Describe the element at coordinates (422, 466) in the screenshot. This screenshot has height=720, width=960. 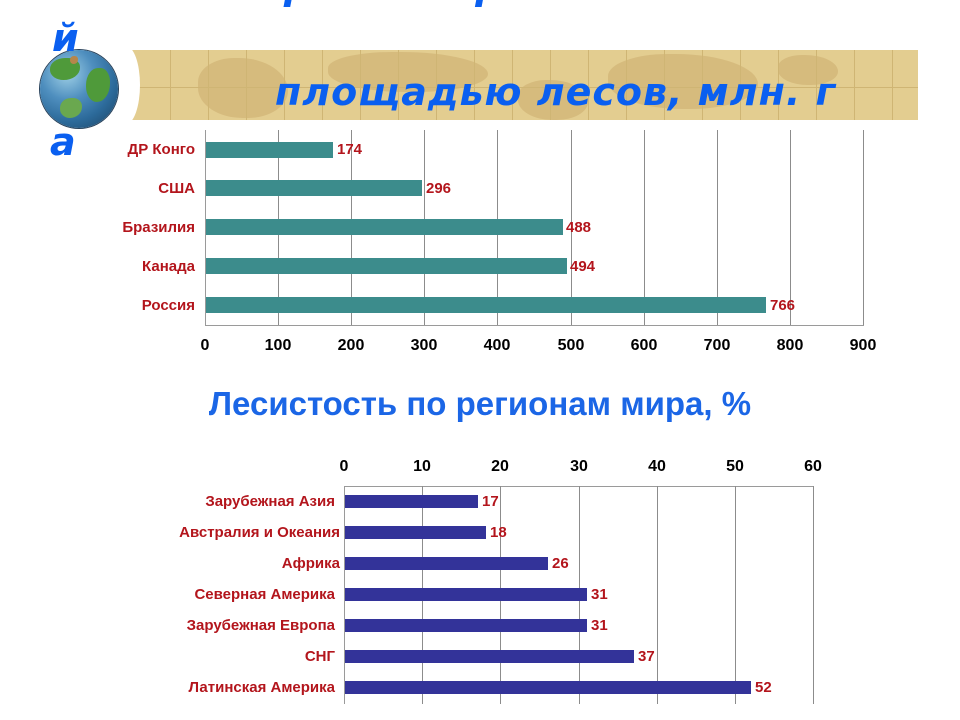
I see `x-tick-label: 10` at that location.